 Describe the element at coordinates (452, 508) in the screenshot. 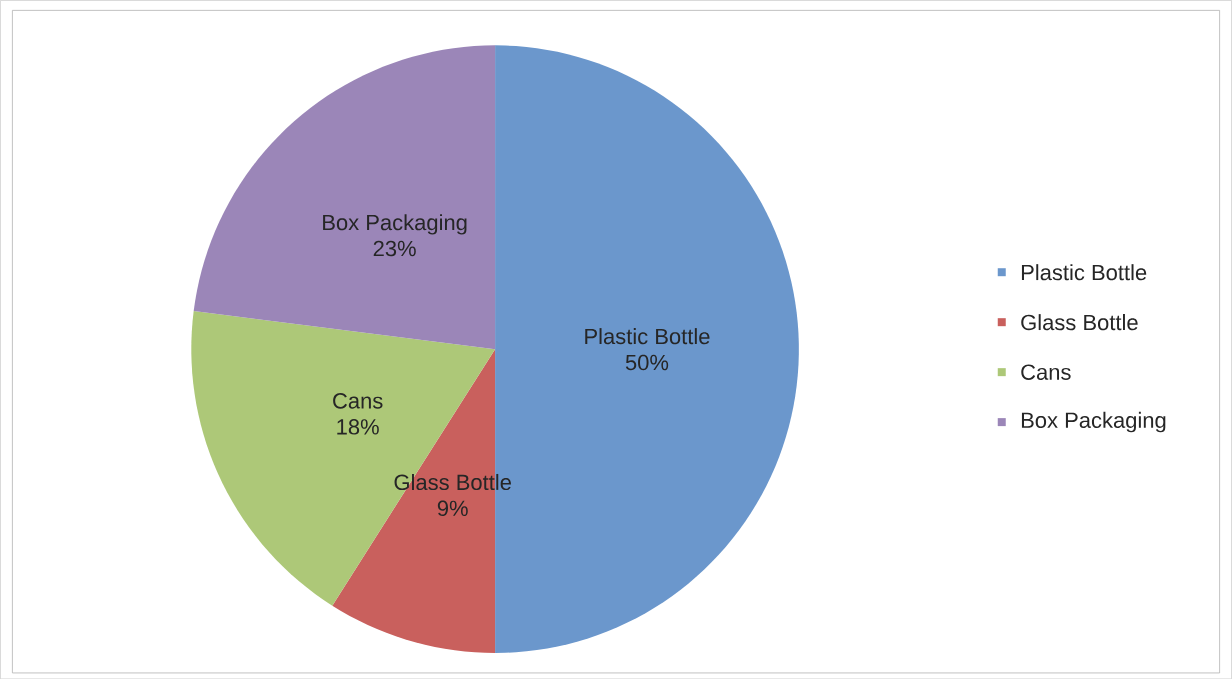

I see `data-label: 9%` at that location.